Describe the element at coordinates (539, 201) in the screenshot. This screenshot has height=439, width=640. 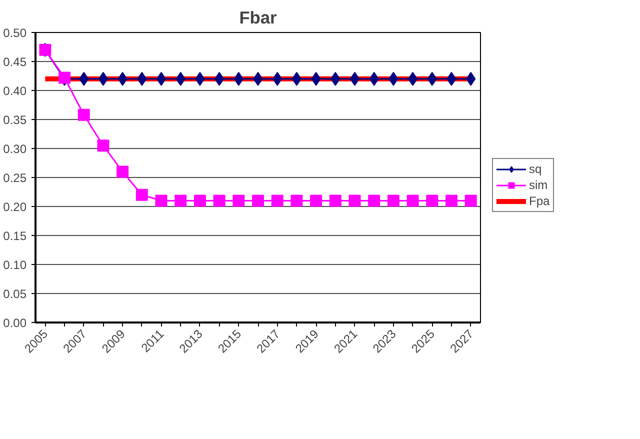
I see `legend-label: Fpa` at that location.